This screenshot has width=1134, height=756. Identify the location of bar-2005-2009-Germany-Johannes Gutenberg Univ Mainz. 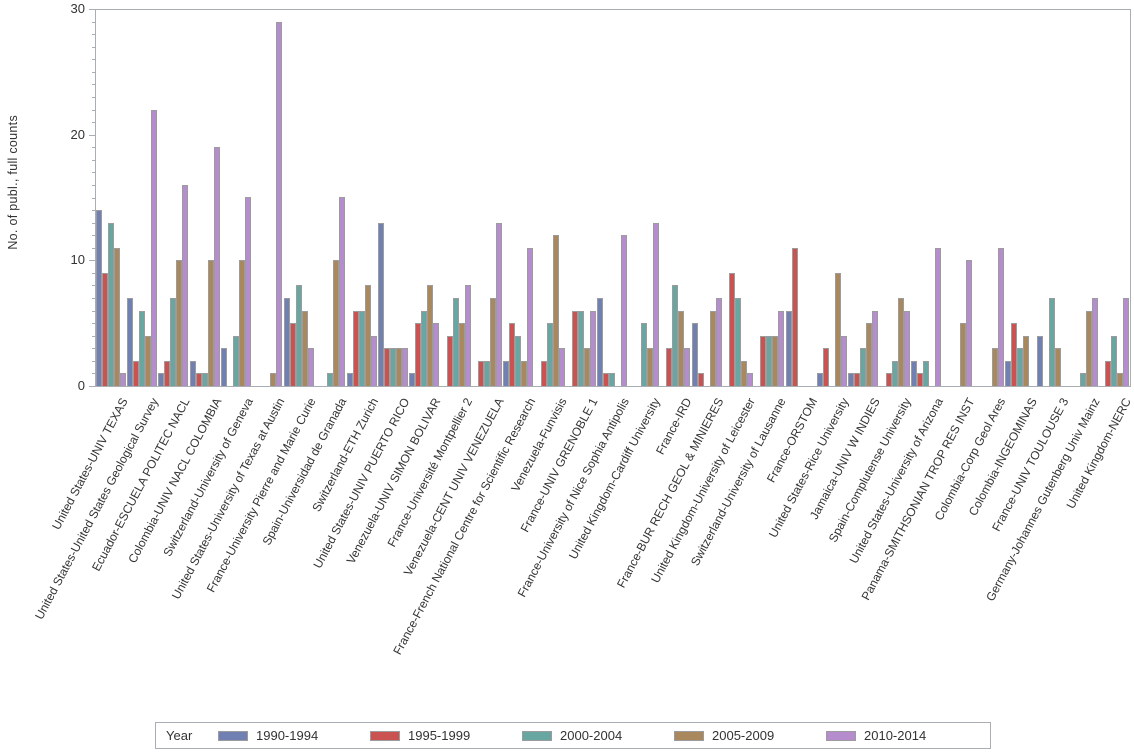
(1088, 348).